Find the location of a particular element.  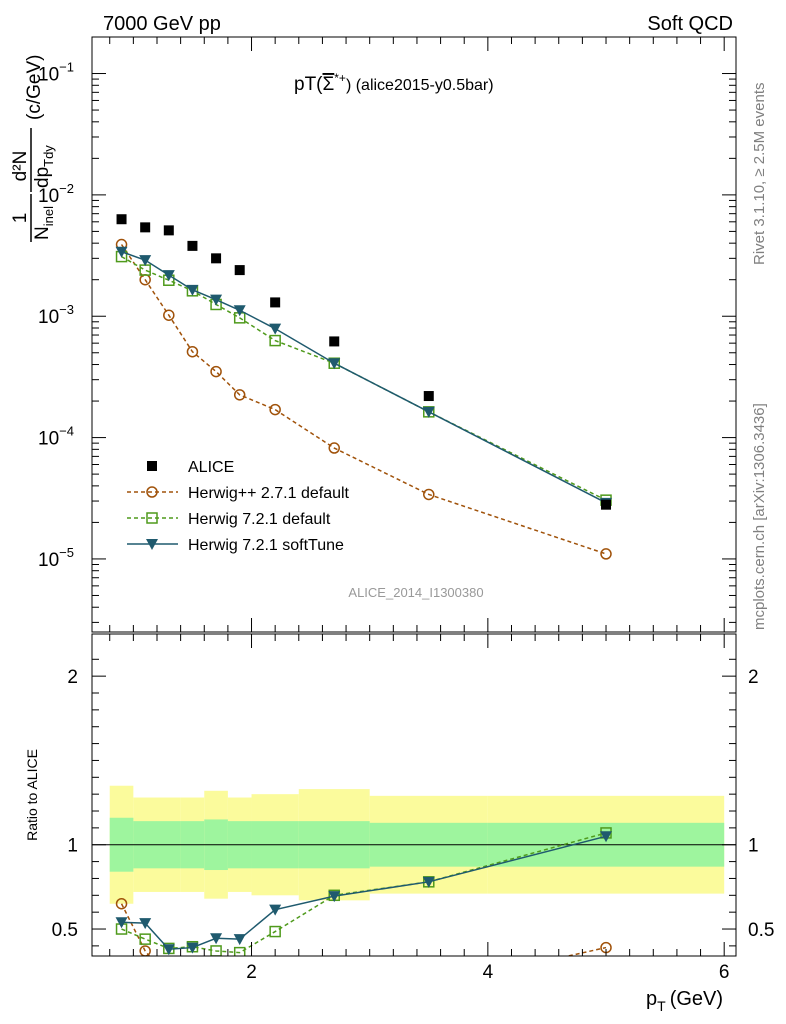

main-ytick-base-1: 10 is located at coordinates (48, 439).